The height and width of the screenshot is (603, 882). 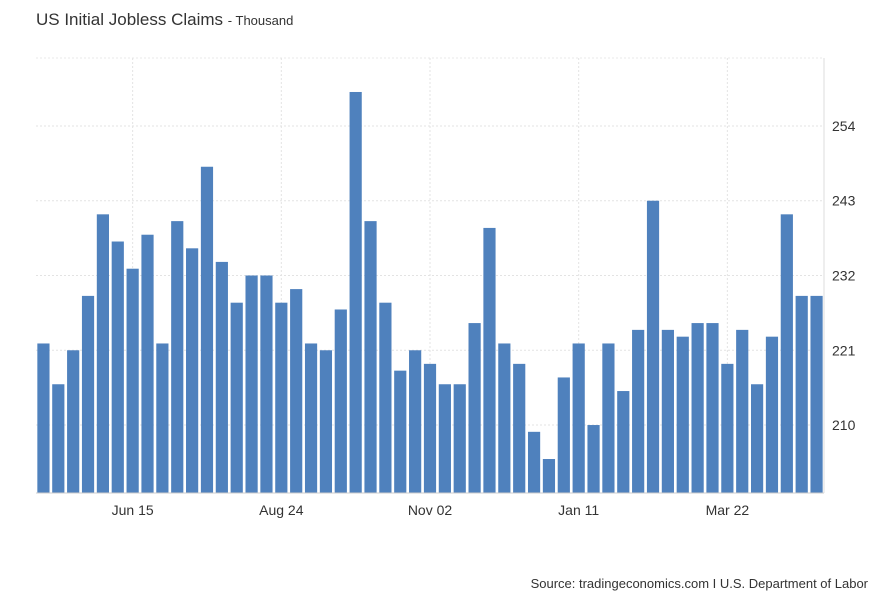 I want to click on y-tick-label: 221, so click(x=844, y=350).